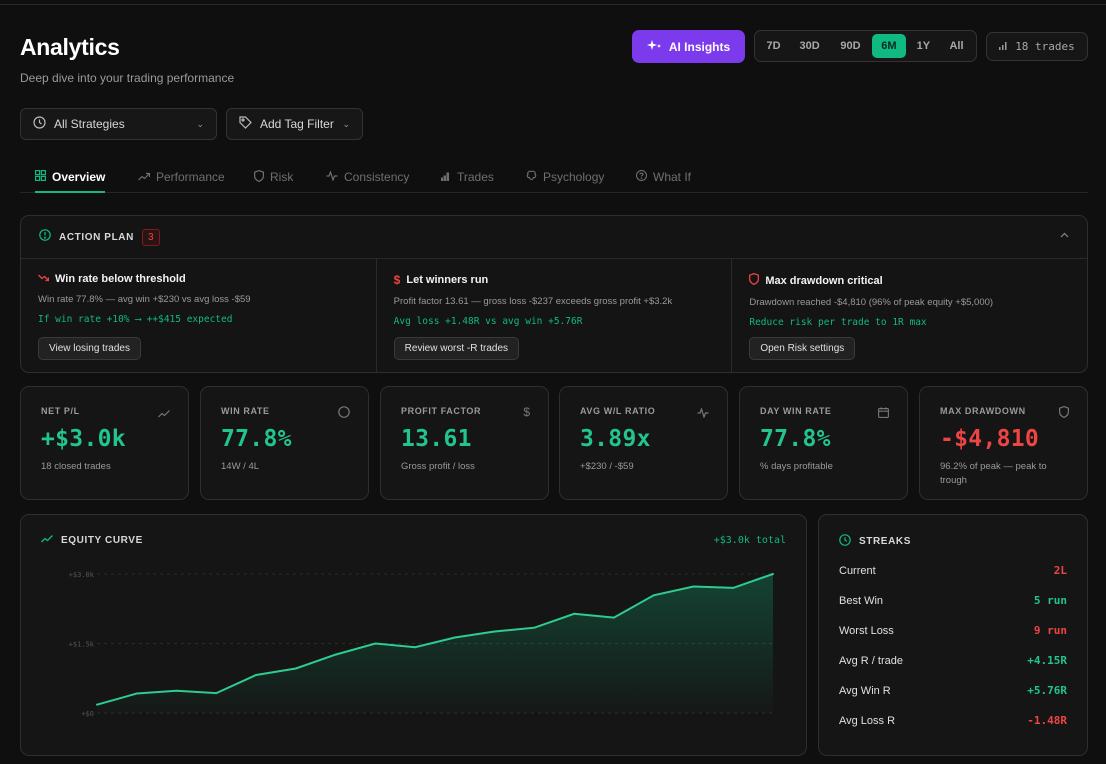 This screenshot has width=1106, height=764. I want to click on strategy-filter-dropdown: All Strategies ⌄, so click(118, 124).